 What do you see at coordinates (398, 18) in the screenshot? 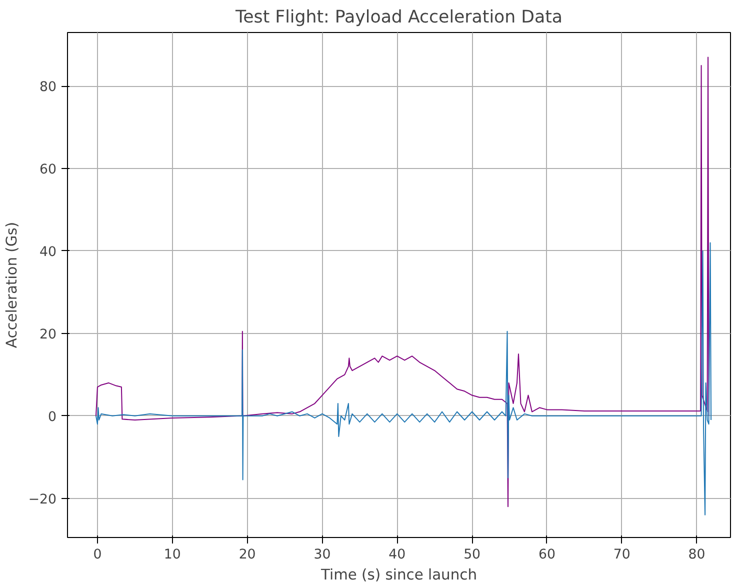
I see `chart-title: Test Flight: Payload Acceleration Data` at bounding box center [398, 18].